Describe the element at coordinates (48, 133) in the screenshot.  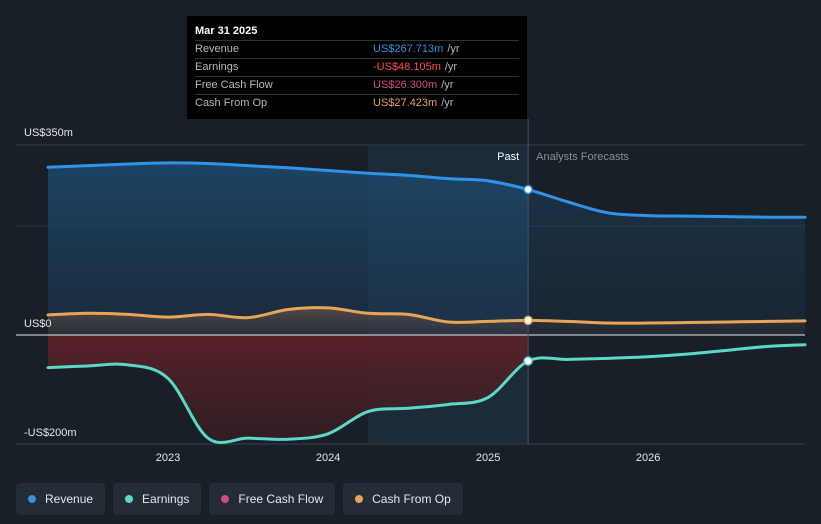
I see `y-axis-label: US$350m` at that location.